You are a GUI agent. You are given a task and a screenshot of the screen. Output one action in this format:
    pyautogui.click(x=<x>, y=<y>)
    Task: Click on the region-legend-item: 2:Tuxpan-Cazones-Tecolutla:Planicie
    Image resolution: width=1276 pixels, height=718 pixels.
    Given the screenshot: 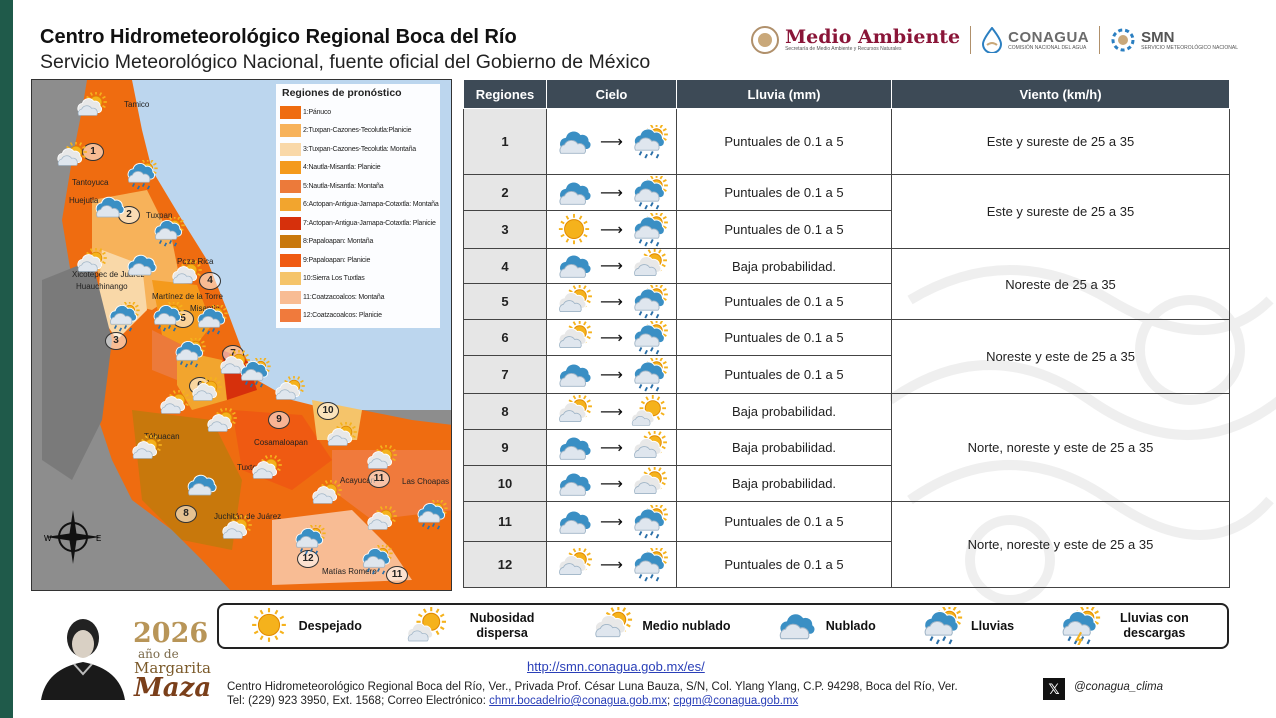 What is the action you would take?
    pyautogui.click(x=358, y=131)
    